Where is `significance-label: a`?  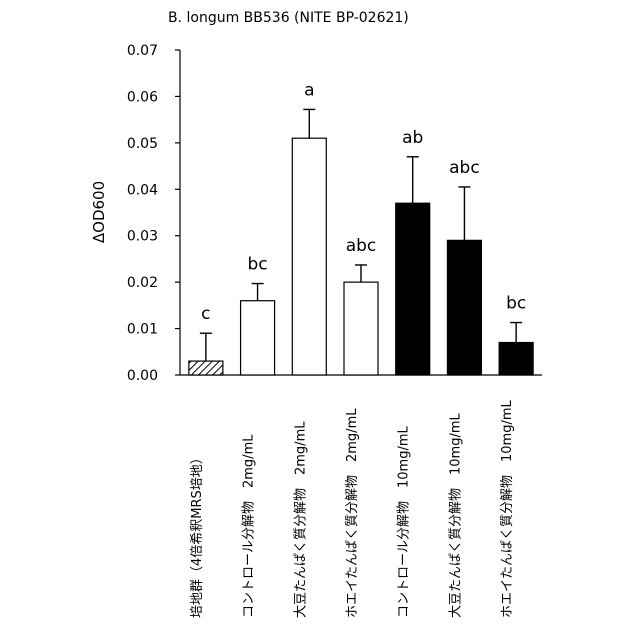
significance-label: a is located at coordinates (309, 90).